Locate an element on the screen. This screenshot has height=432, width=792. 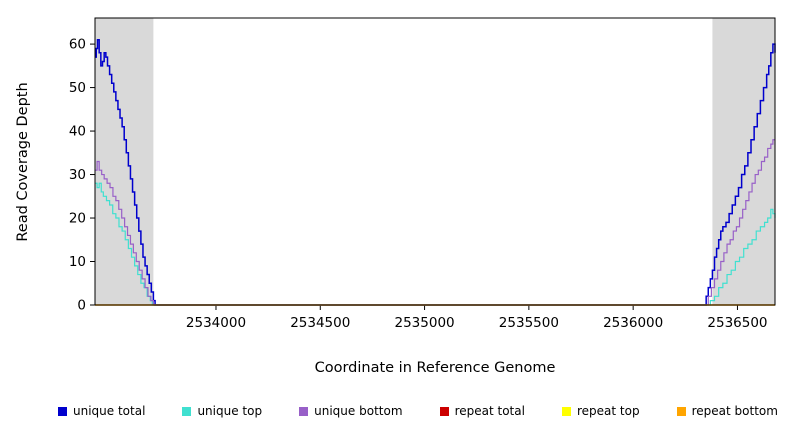
legend-item: repeat top is located at coordinates (600, 411).